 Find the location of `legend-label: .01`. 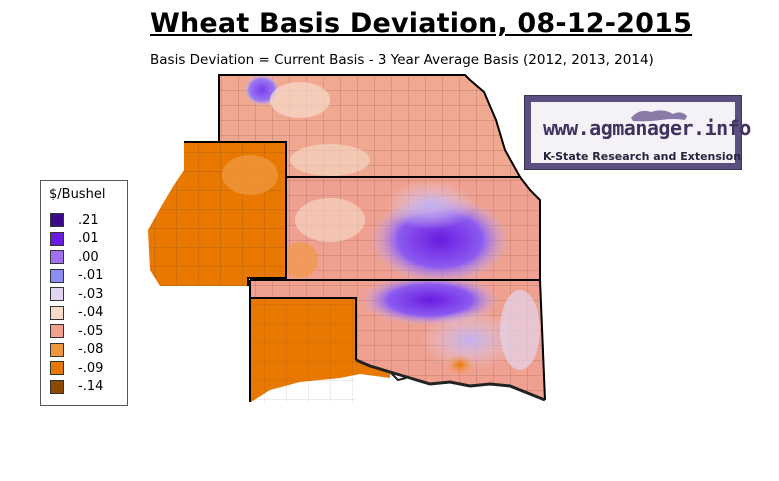

legend-label: .01 is located at coordinates (88, 238).